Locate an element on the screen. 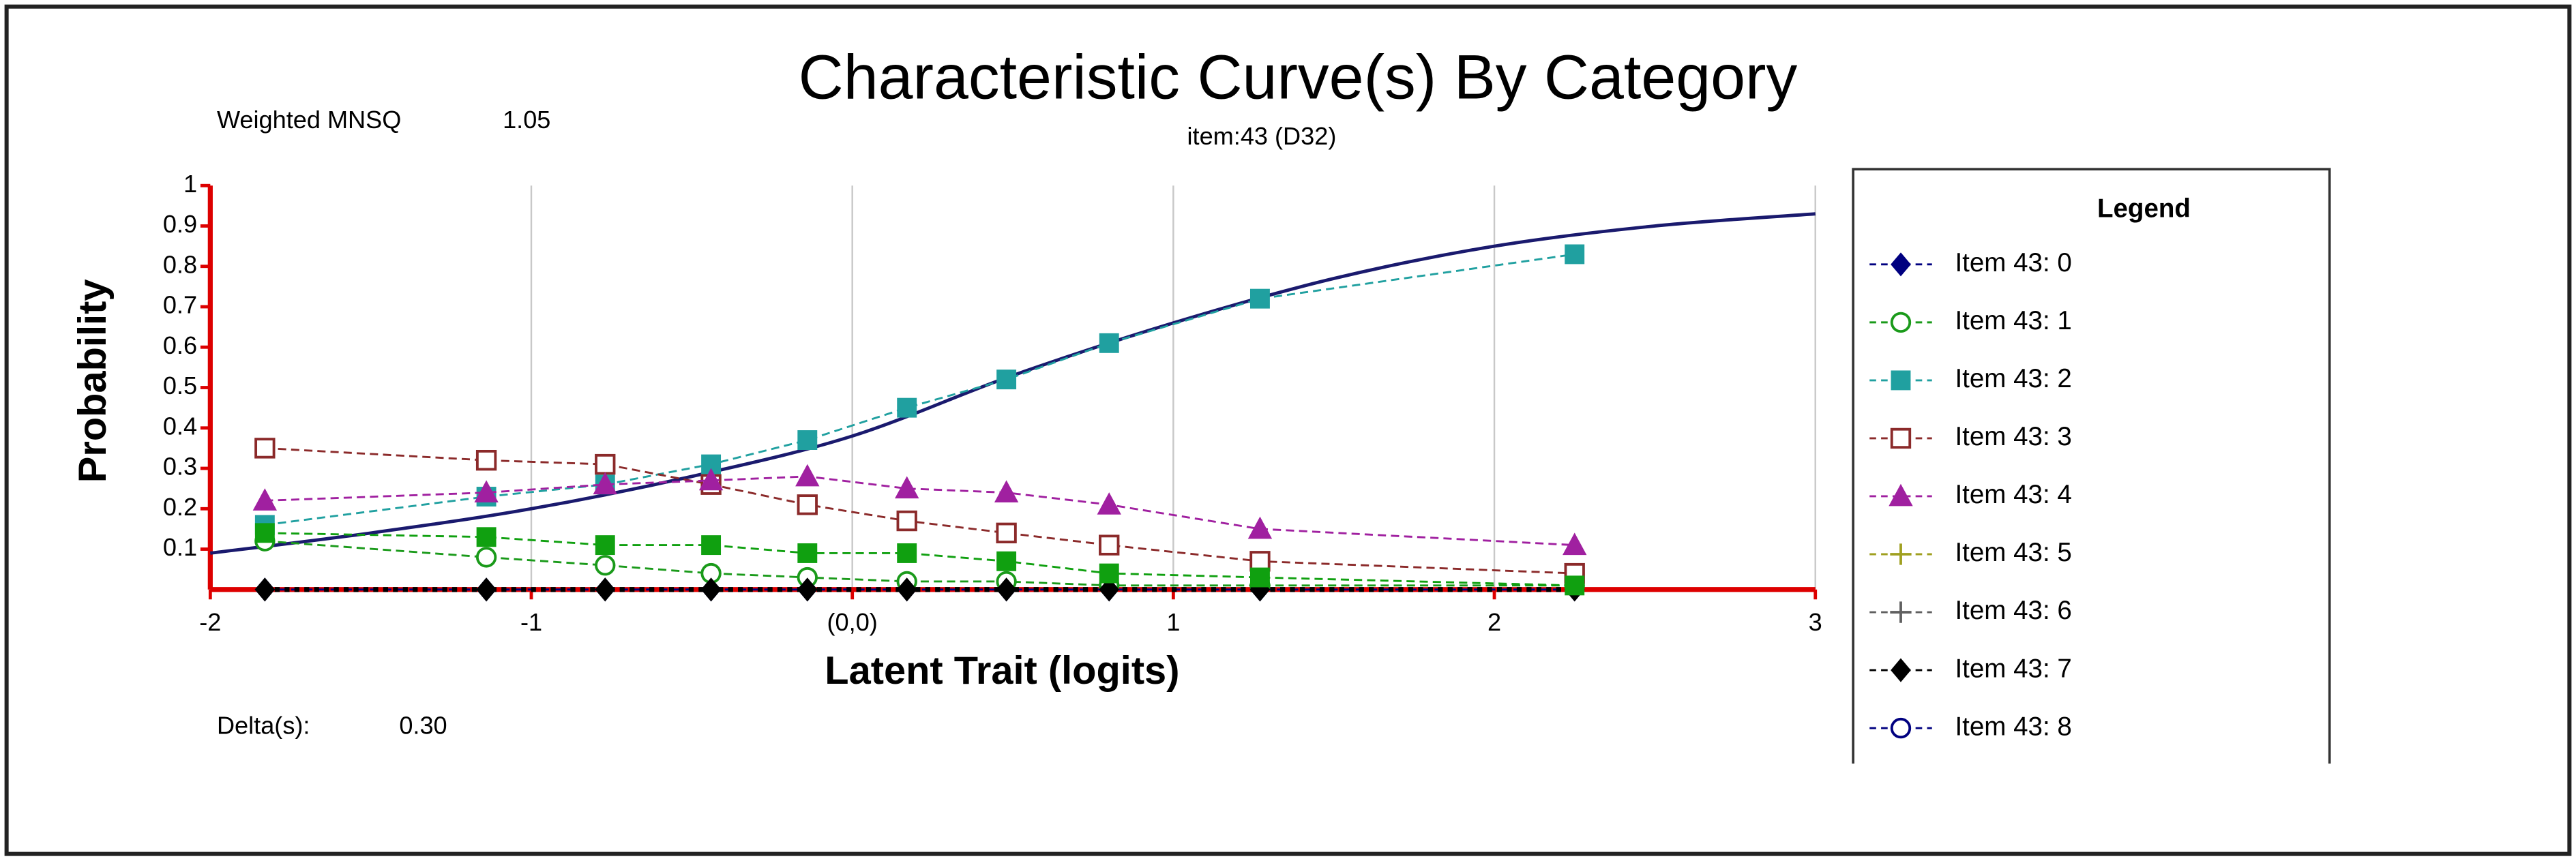  stat-value: 0.30 is located at coordinates (423, 726).